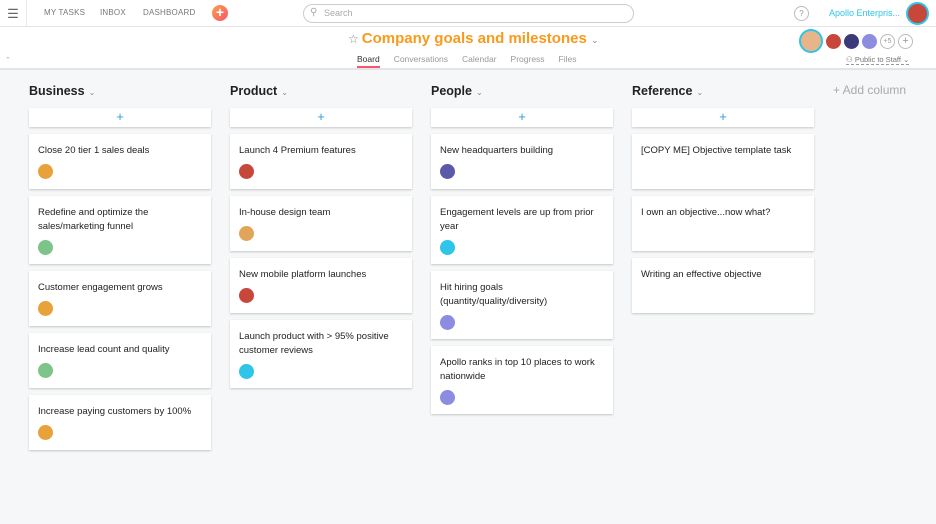 Image resolution: width=936 pixels, height=524 pixels. I want to click on task-card: New mobile platform launches, so click(321, 285).